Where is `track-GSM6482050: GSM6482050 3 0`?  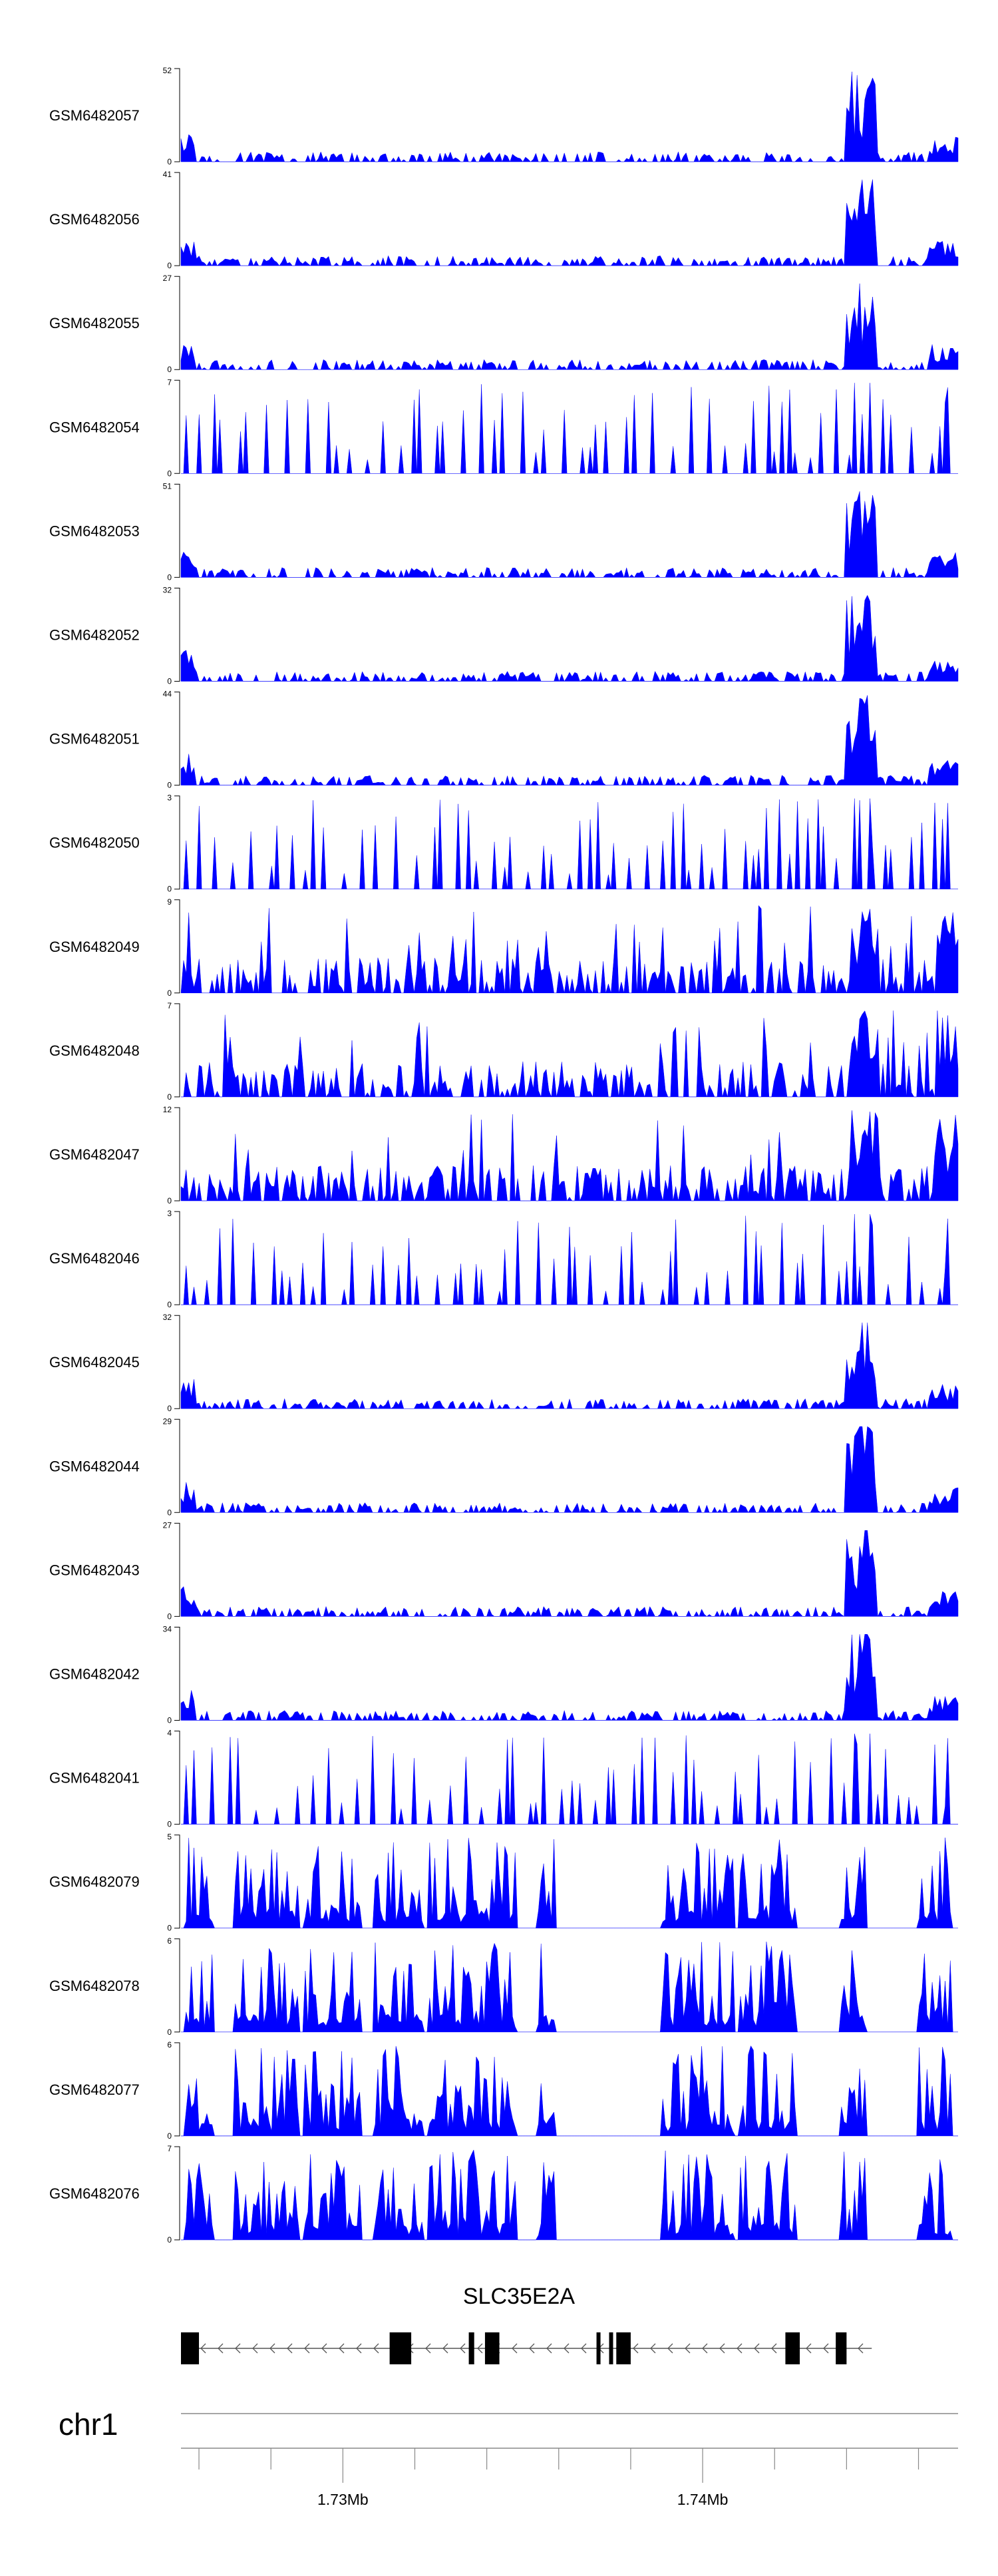 track-GSM6482050: GSM6482050 3 0 is located at coordinates (503, 843).